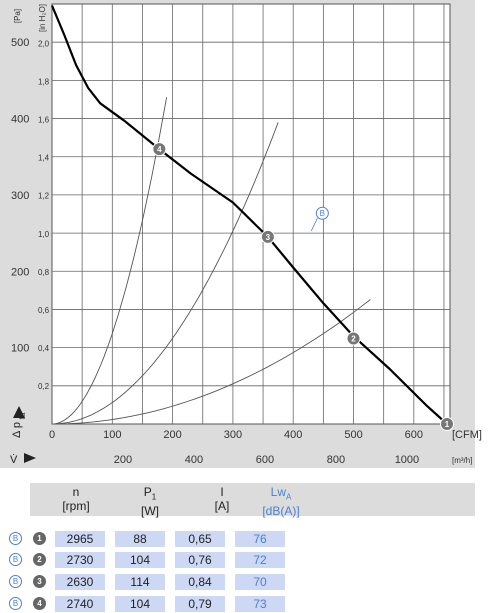 This screenshot has width=500, height=613. I want to click on curve-b-label-icon, so click(322, 213).